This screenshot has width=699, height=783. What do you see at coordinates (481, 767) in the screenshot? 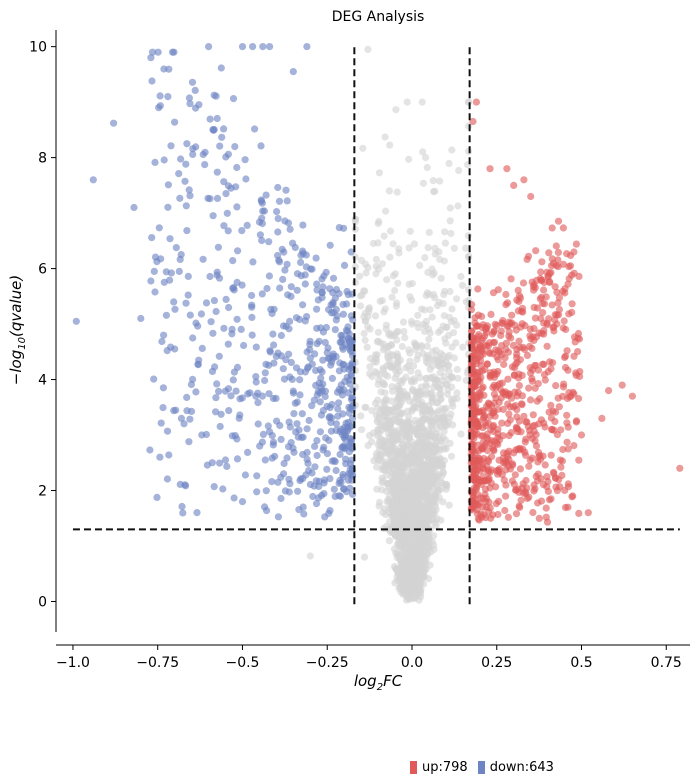
I see `legend-swatch-down` at bounding box center [481, 767].